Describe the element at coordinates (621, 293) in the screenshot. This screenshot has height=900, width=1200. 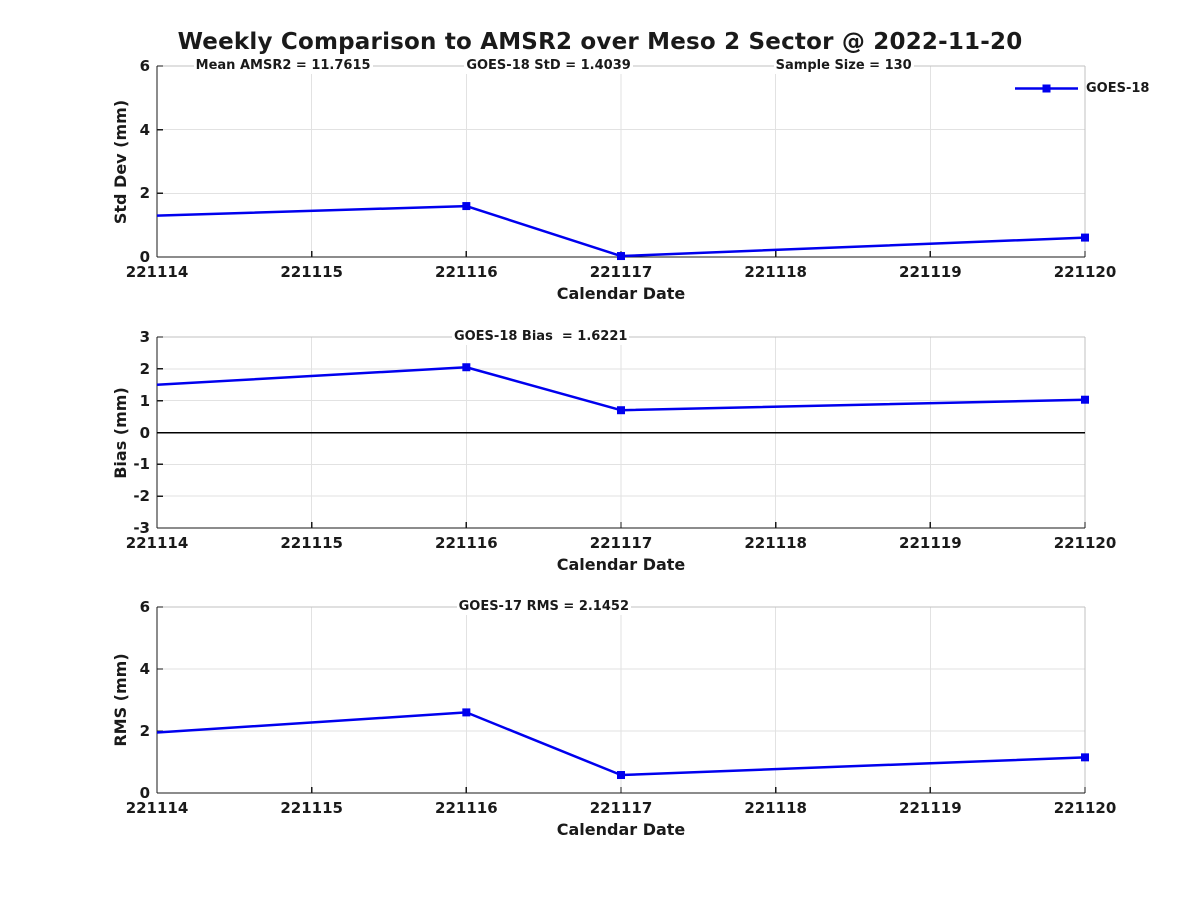
I see `x-axis-label-std-dev: Calendar Date` at that location.